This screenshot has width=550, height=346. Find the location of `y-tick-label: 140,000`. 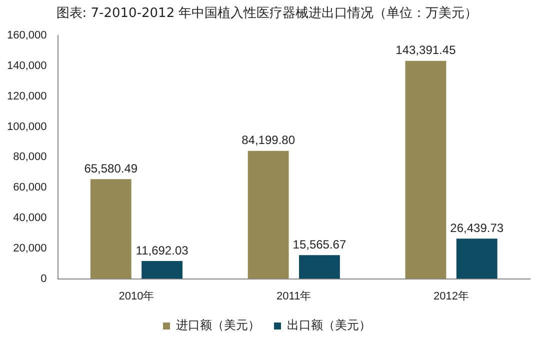

y-tick-label: 140,000 is located at coordinates (26, 66).